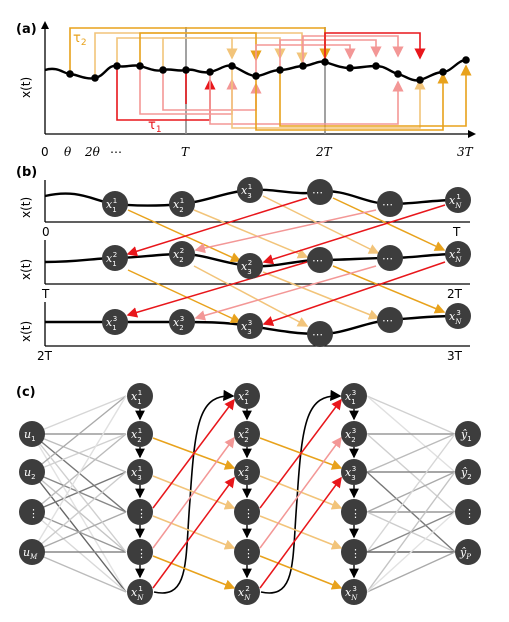 The width and height of the screenshot is (509, 622). I want to click on node-c-xN-3: xN3, so click(354, 592).